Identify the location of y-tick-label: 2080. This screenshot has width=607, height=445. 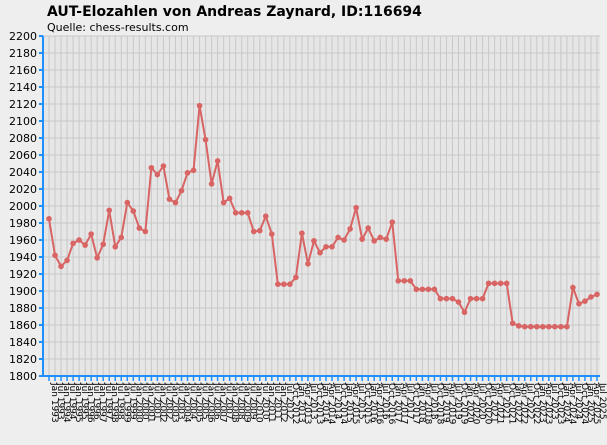
(23, 138).